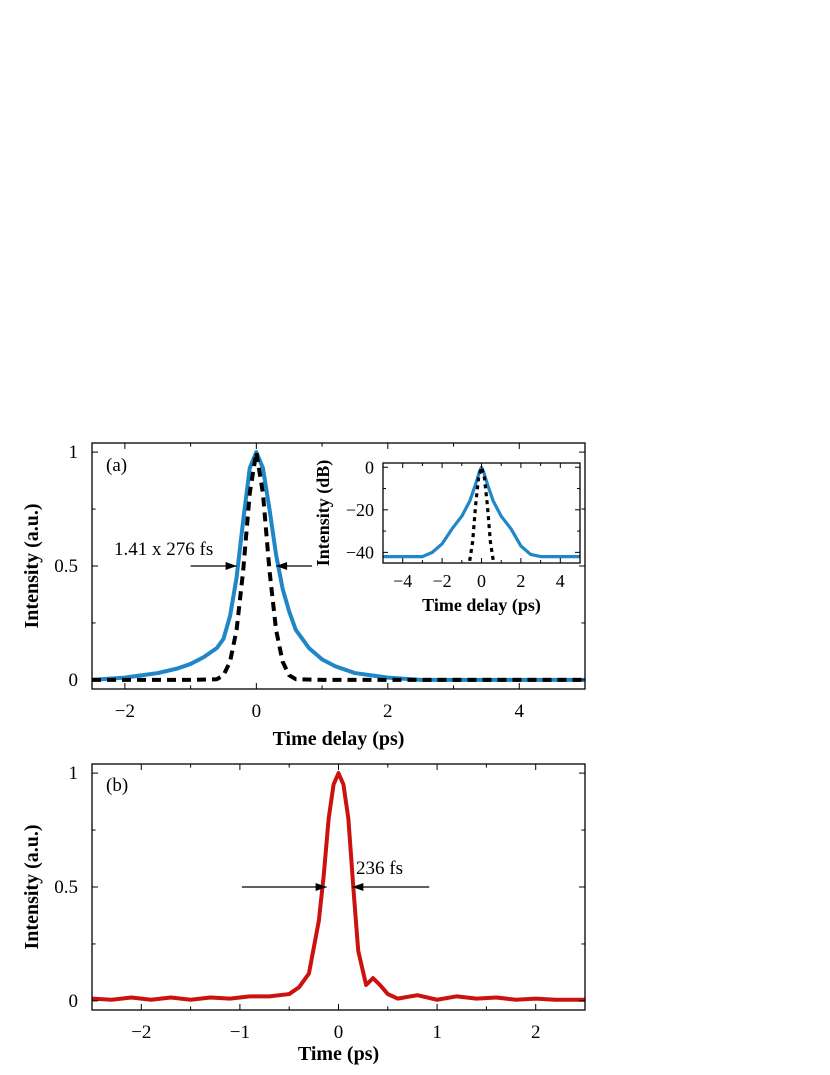 The image size is (830, 1075). Describe the element at coordinates (437, 1032) in the screenshot. I see `x-tick-label: 1` at that location.